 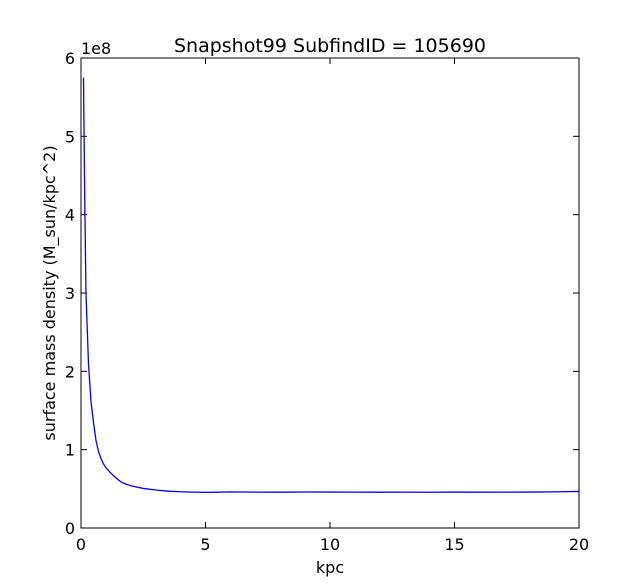 What do you see at coordinates (81, 544) in the screenshot?
I see `x-tick-label: 0` at bounding box center [81, 544].